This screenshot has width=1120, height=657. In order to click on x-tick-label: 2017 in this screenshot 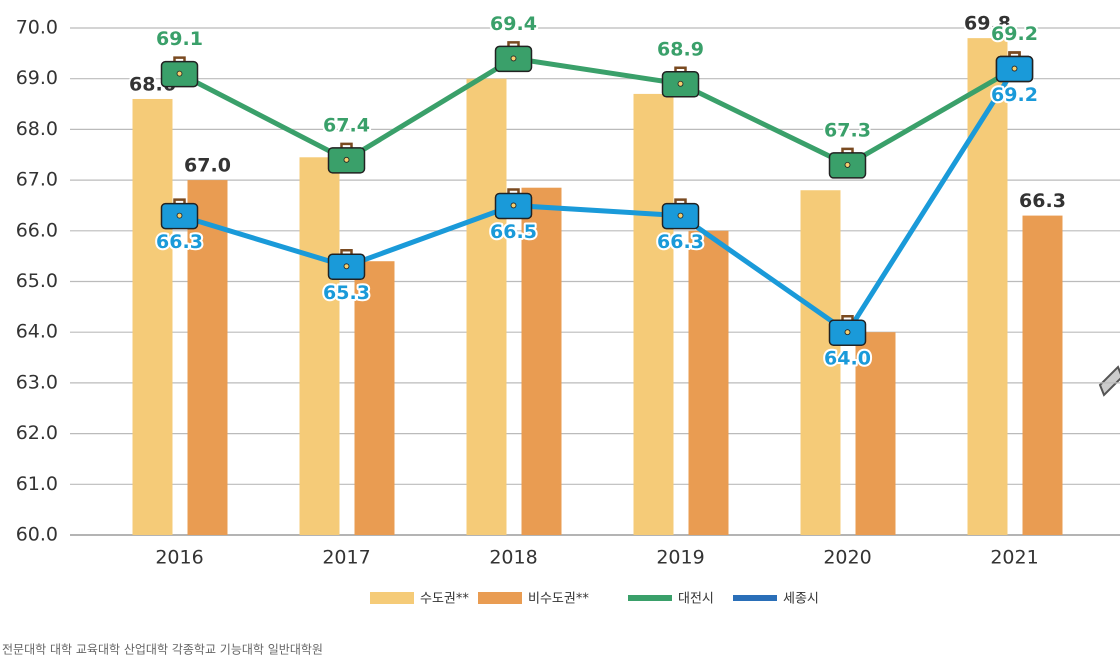, I will do `click(346, 558)`.